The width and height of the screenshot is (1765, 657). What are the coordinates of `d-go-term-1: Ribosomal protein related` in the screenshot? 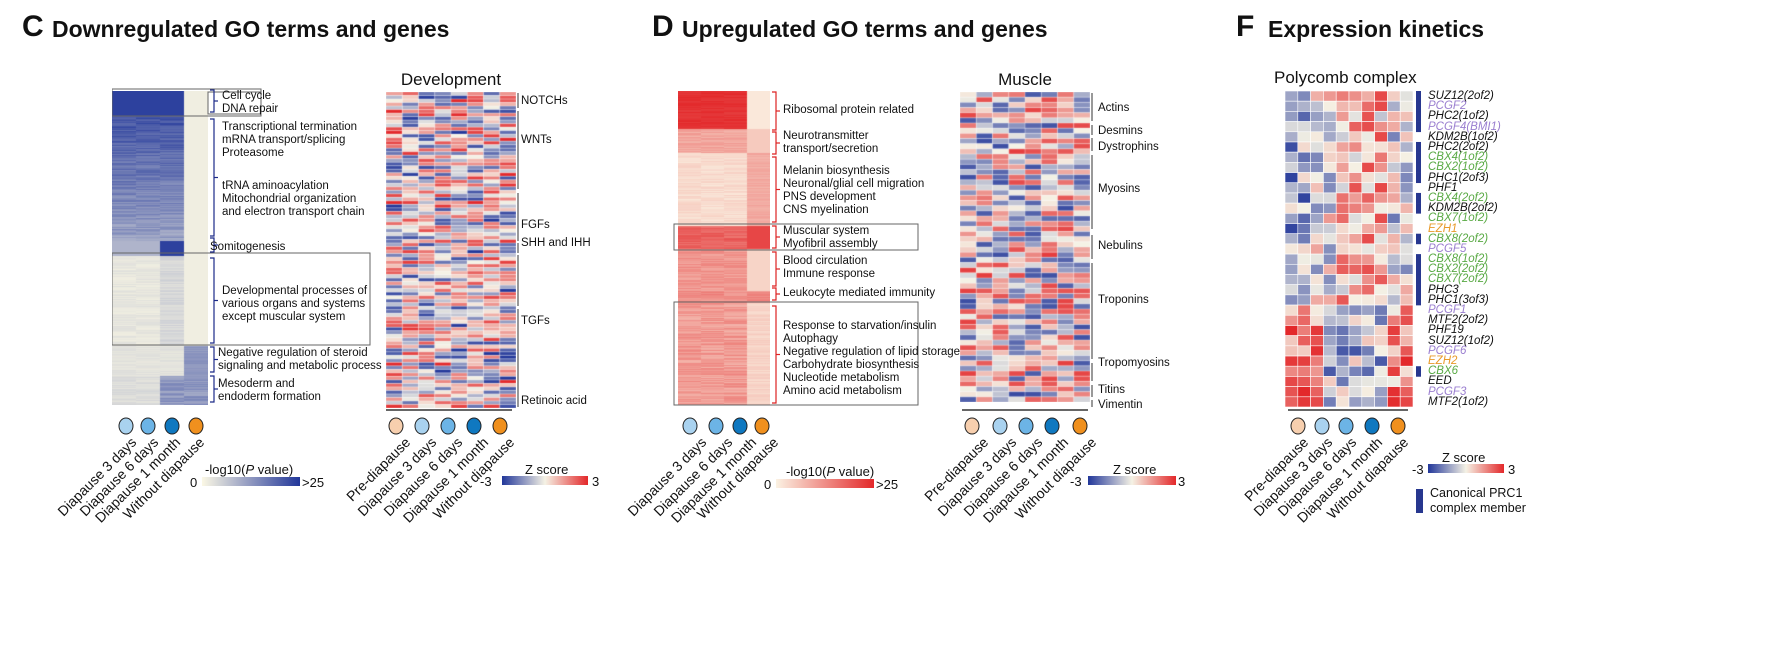 It's located at (849, 110).